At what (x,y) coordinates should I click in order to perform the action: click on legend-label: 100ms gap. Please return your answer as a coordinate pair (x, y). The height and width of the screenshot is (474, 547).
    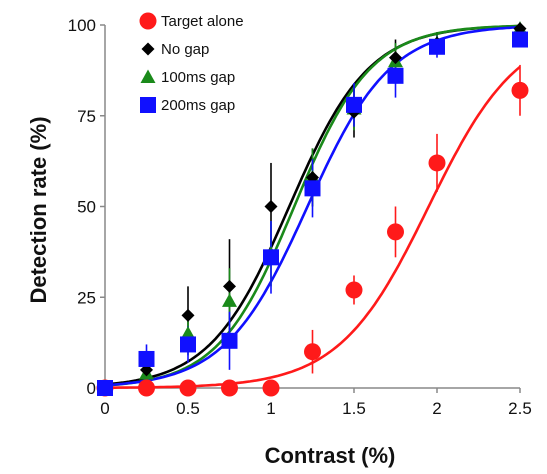
    Looking at the image, I should click on (198, 77).